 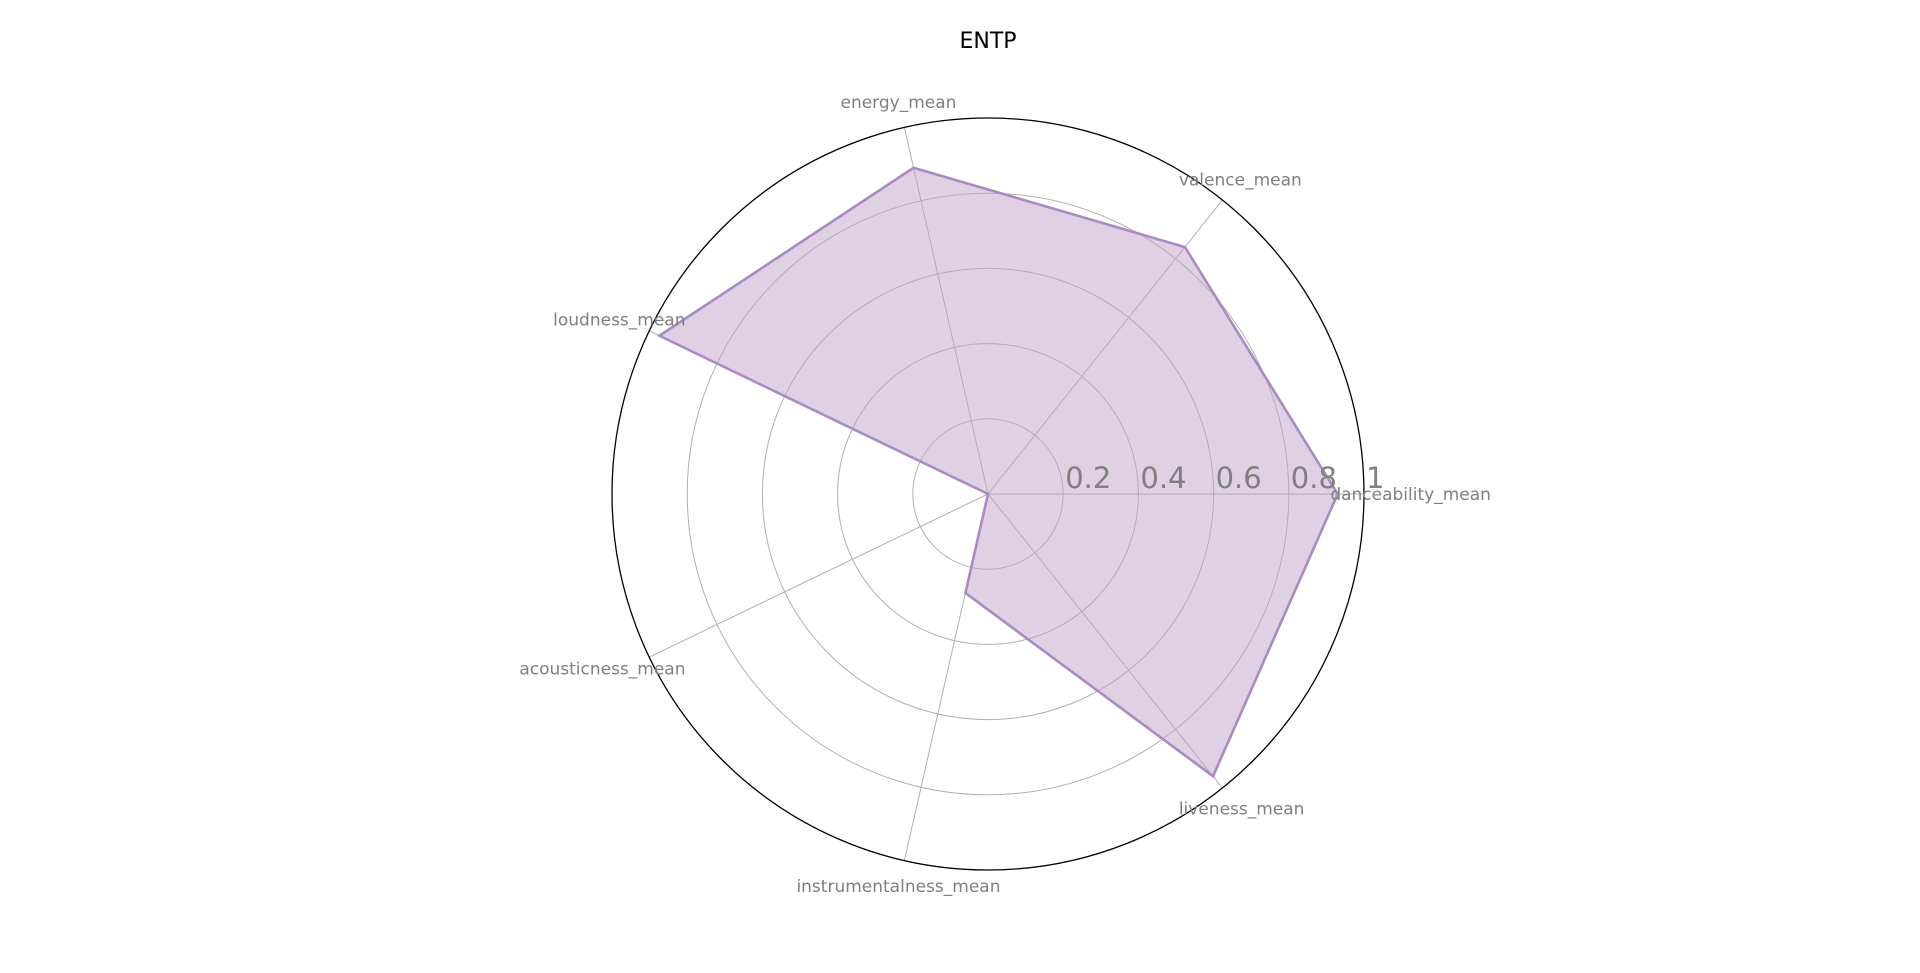 I want to click on chart-title: ENTP, so click(x=987, y=41).